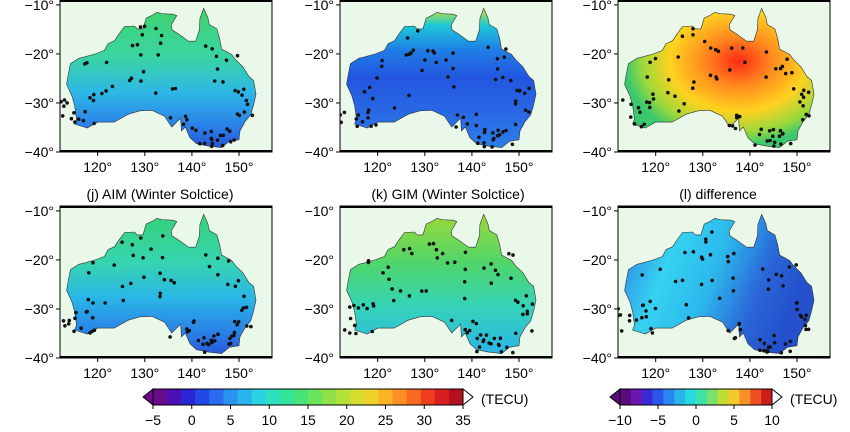  I want to click on colorbar-tick-label: 15, so click(308, 420).